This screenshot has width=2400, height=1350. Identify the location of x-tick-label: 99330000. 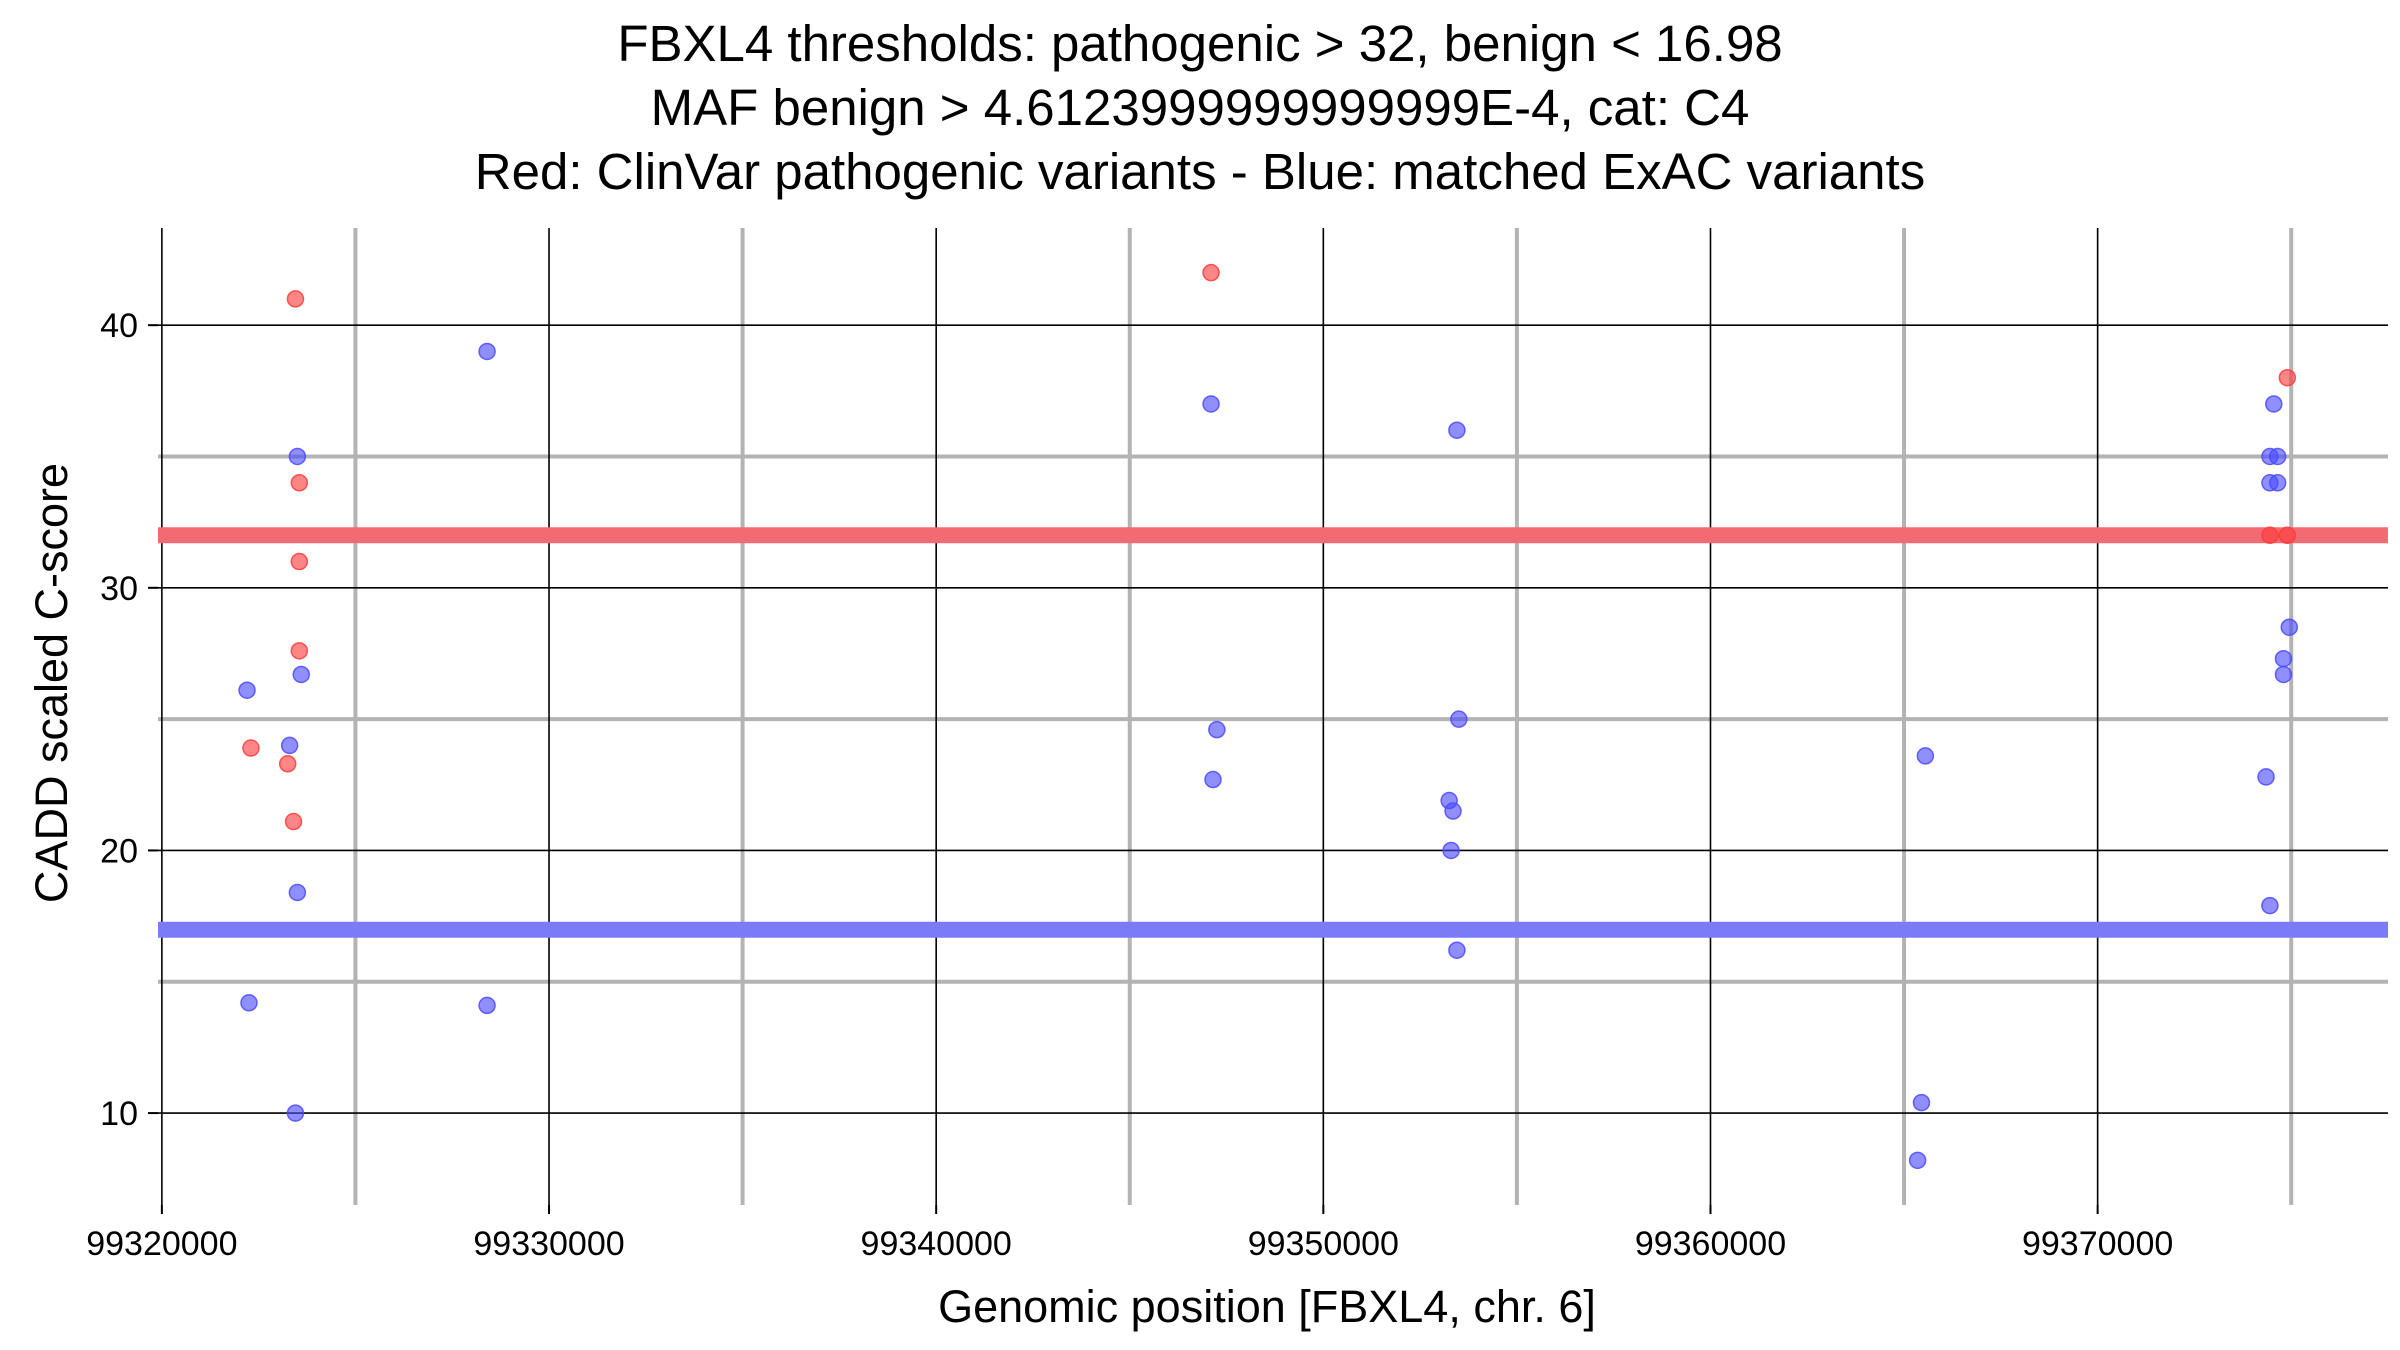
(548, 1244).